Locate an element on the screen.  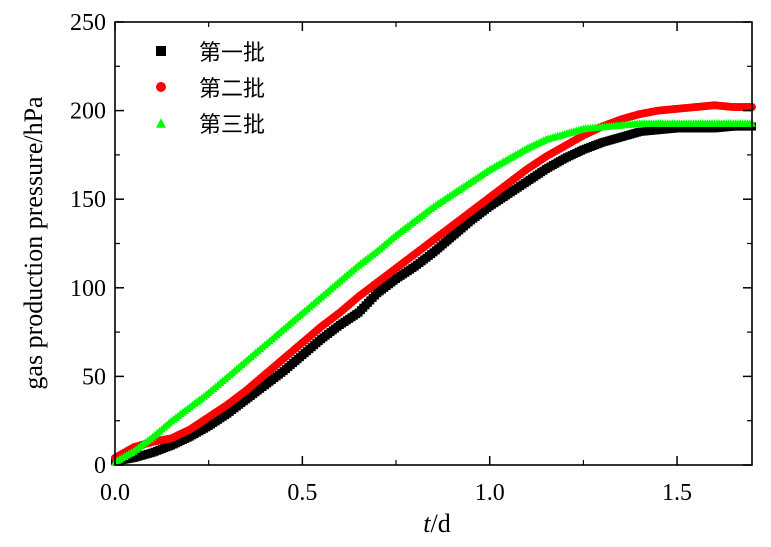
legend-label: 第三批 is located at coordinates (232, 125).